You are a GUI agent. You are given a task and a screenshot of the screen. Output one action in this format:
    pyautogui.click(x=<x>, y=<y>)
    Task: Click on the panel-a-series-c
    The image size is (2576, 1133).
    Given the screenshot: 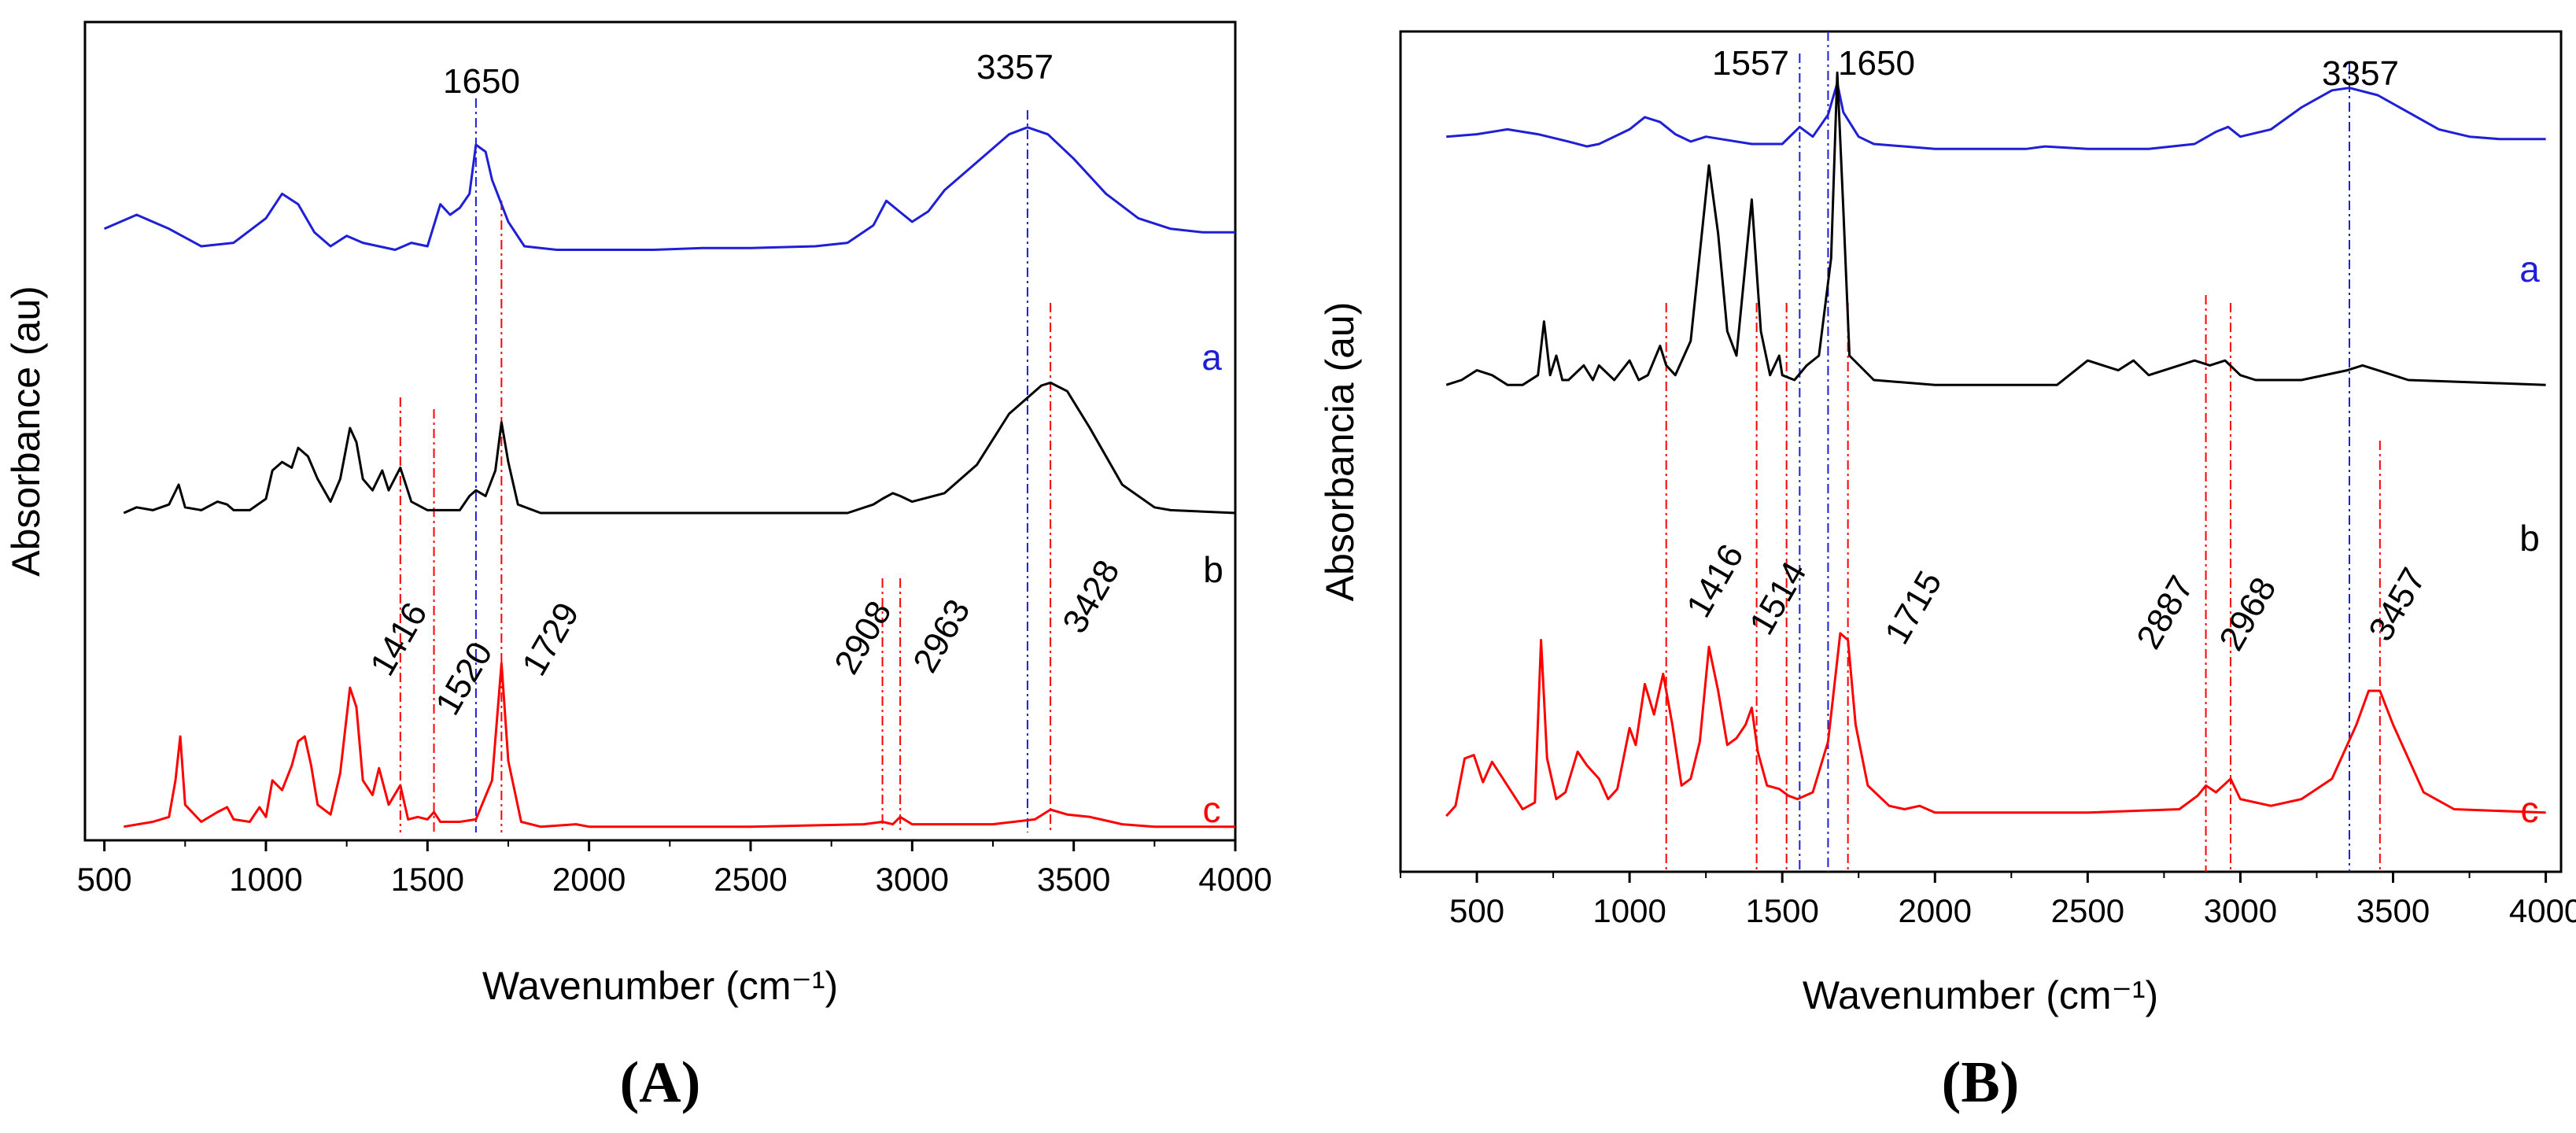 What is the action you would take?
    pyautogui.click(x=680, y=745)
    